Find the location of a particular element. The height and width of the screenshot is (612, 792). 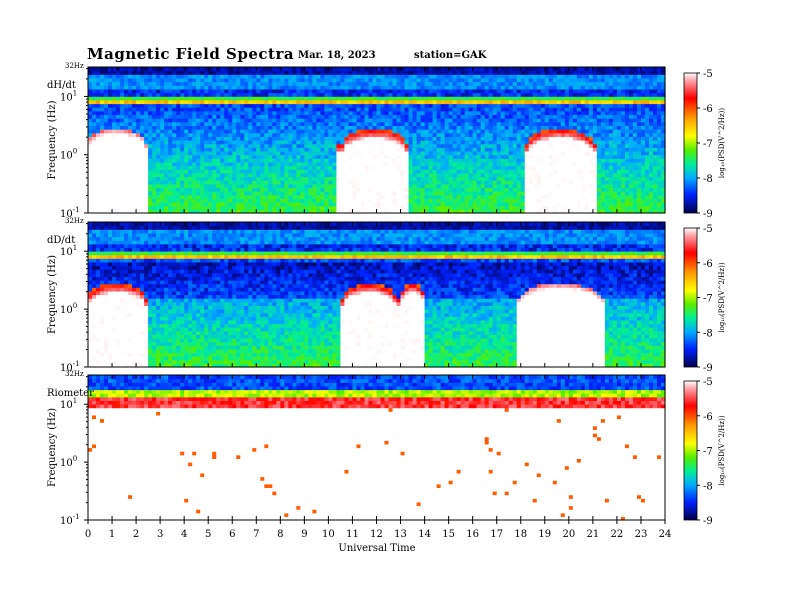

x-axis-label: Universal Time is located at coordinates (376, 548).